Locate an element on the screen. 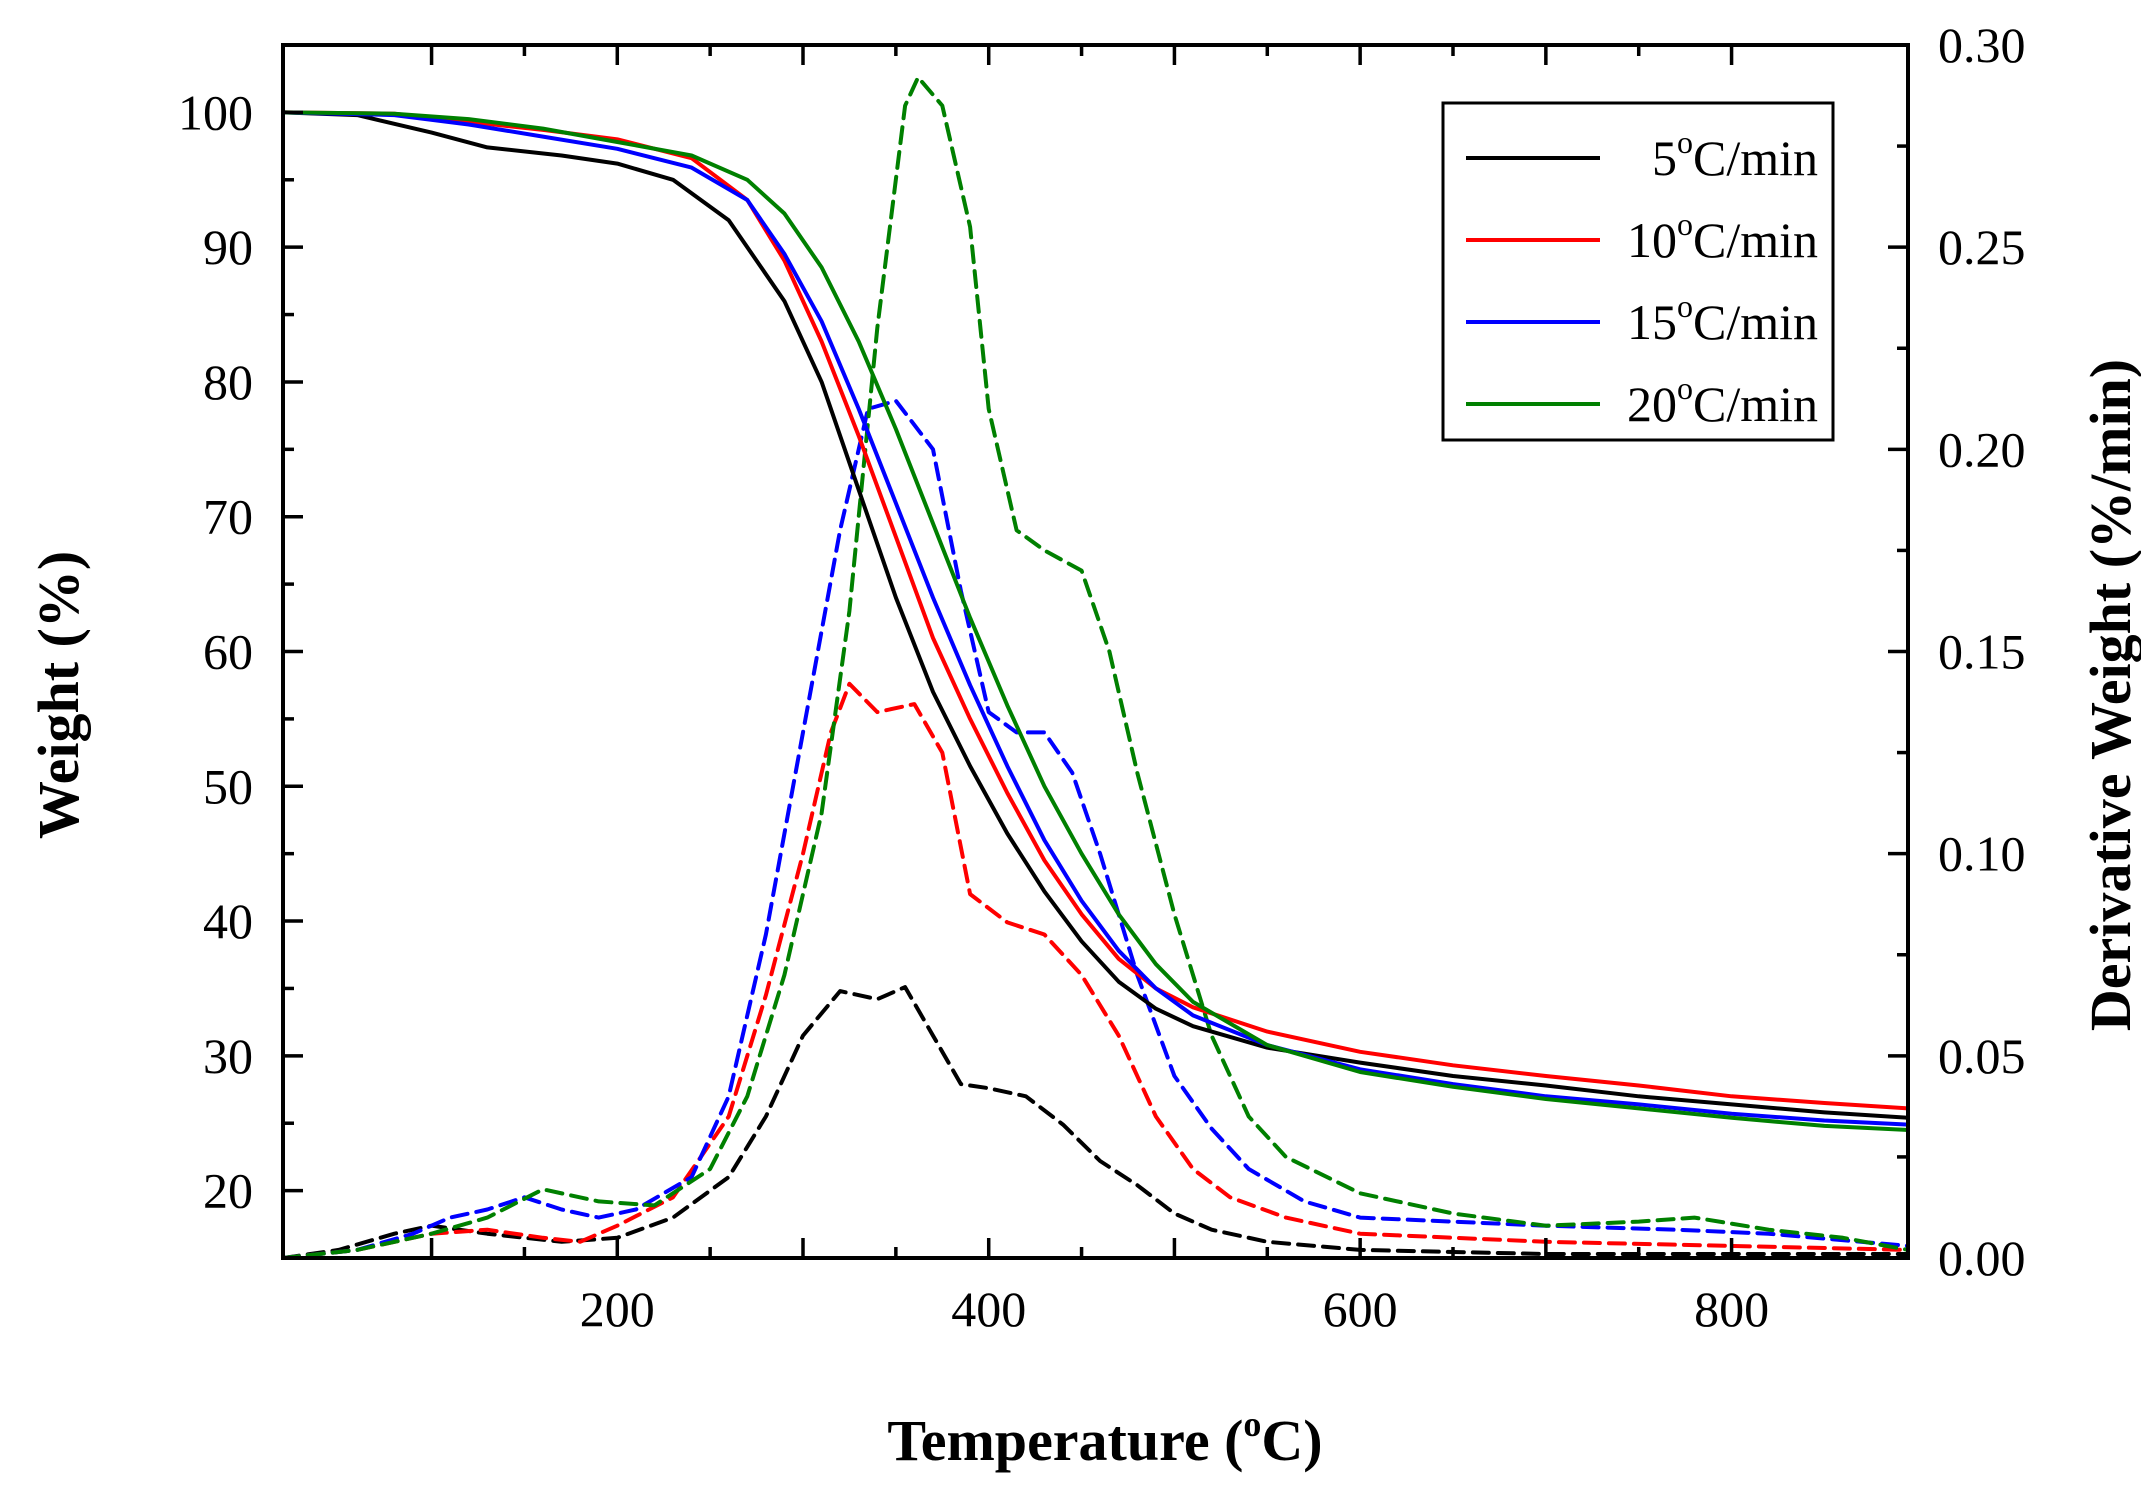  legend-label: 20oC/min is located at coordinates (1722, 401).